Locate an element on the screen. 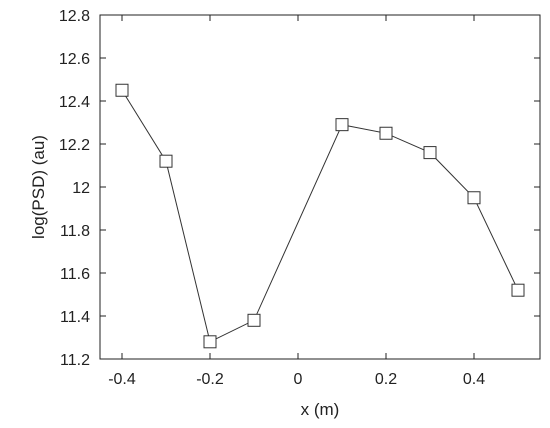 The image size is (550, 428). x-tick-label: -0.2 is located at coordinates (210, 379).